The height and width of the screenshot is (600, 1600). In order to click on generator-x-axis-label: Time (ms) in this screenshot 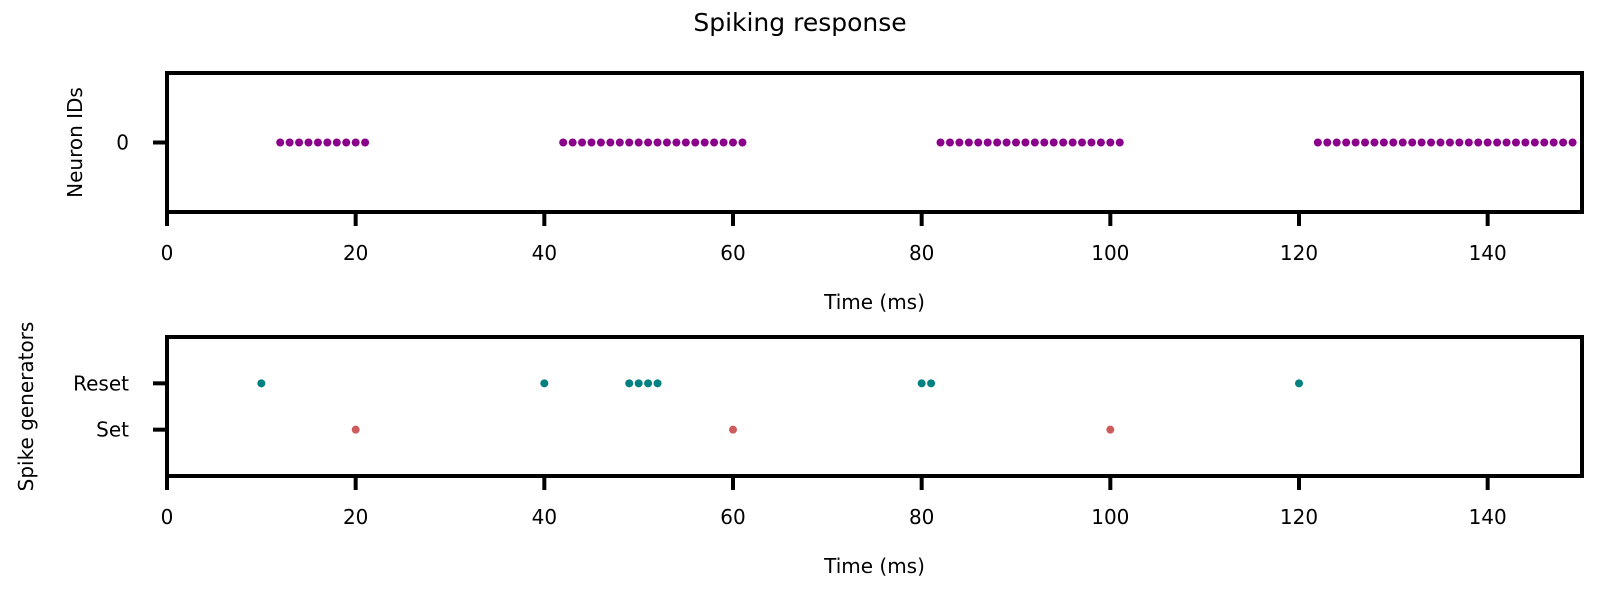, I will do `click(874, 566)`.